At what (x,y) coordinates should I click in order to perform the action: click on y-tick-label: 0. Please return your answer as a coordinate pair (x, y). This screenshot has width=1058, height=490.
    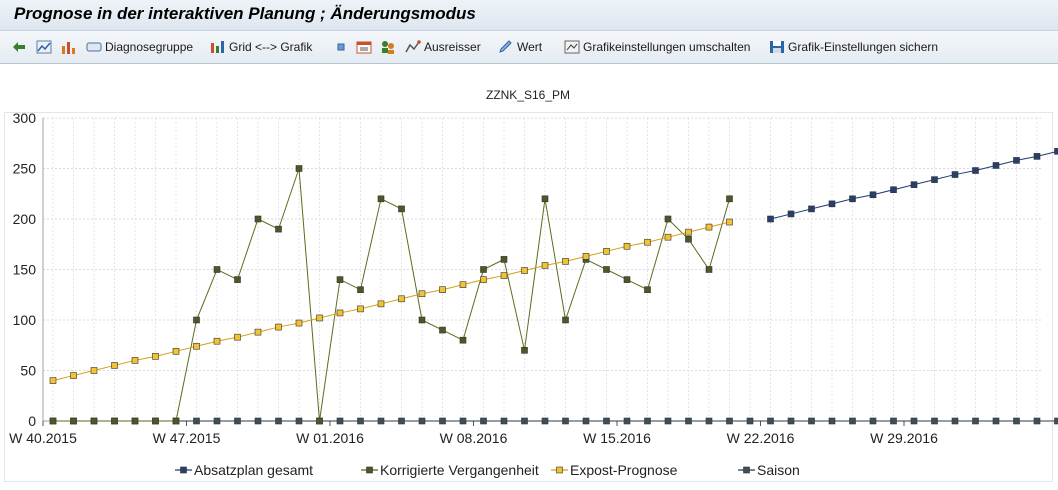
    Looking at the image, I should click on (32, 421).